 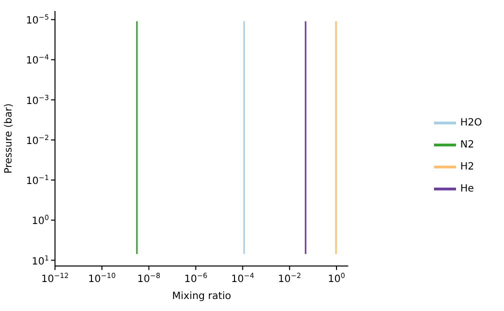 I want to click on y-tick-label: 10$^{−2}$, so click(x=37, y=140).